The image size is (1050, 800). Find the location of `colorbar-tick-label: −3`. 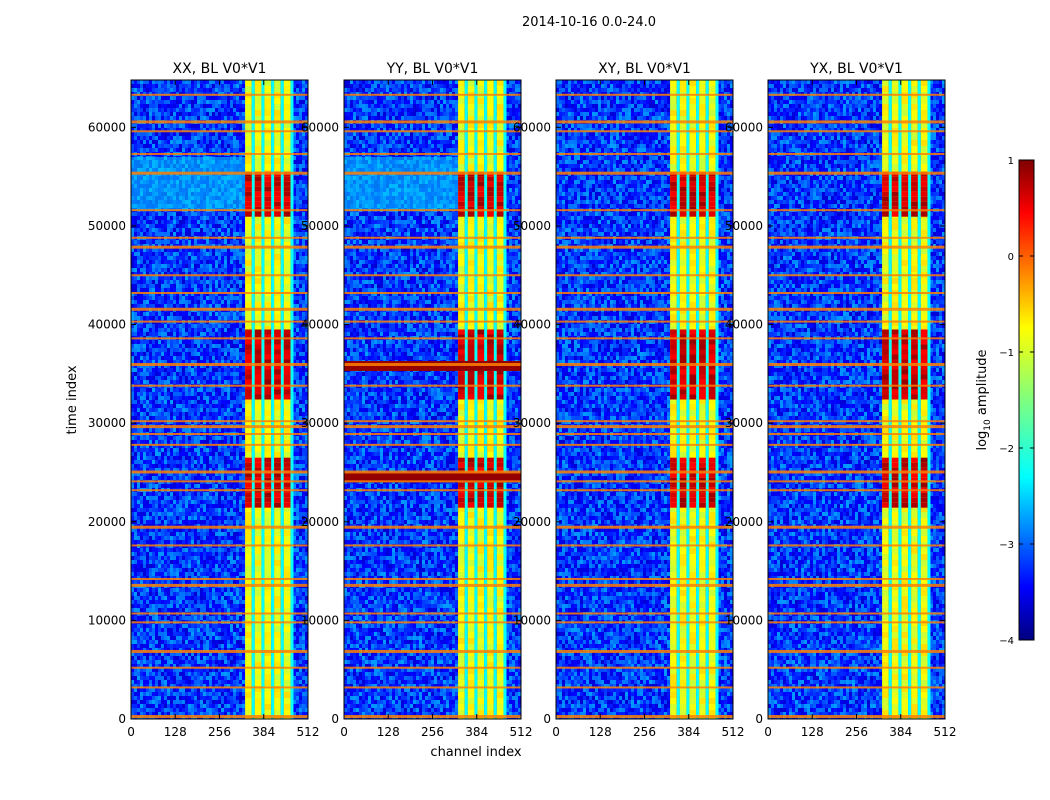

colorbar-tick-label: −3 is located at coordinates (1006, 545).